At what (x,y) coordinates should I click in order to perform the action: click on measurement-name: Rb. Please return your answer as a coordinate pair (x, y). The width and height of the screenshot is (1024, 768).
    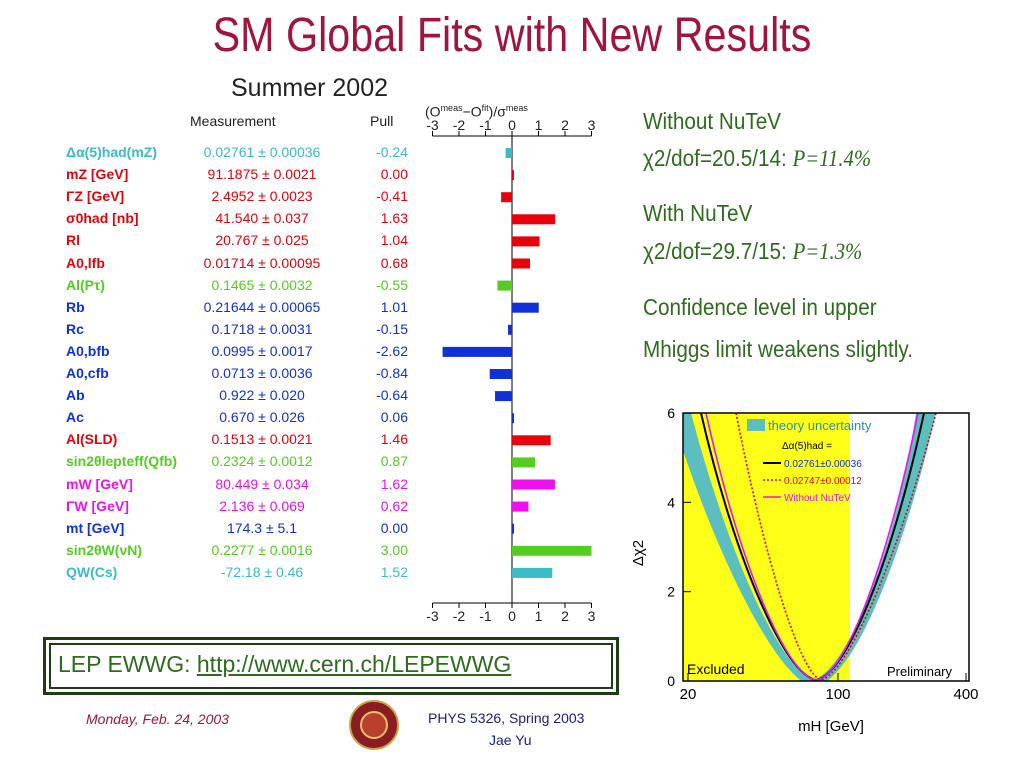
    Looking at the image, I should click on (75, 306).